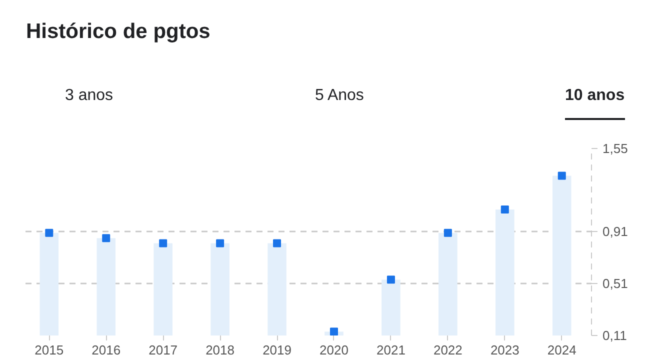 The height and width of the screenshot is (361, 659). I want to click on x-tick-label: 2020, so click(334, 350).